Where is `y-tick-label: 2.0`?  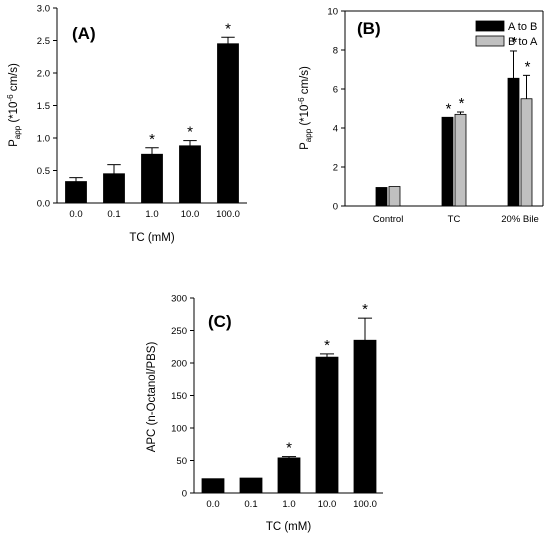
y-tick-label: 2.0 is located at coordinates (43, 74).